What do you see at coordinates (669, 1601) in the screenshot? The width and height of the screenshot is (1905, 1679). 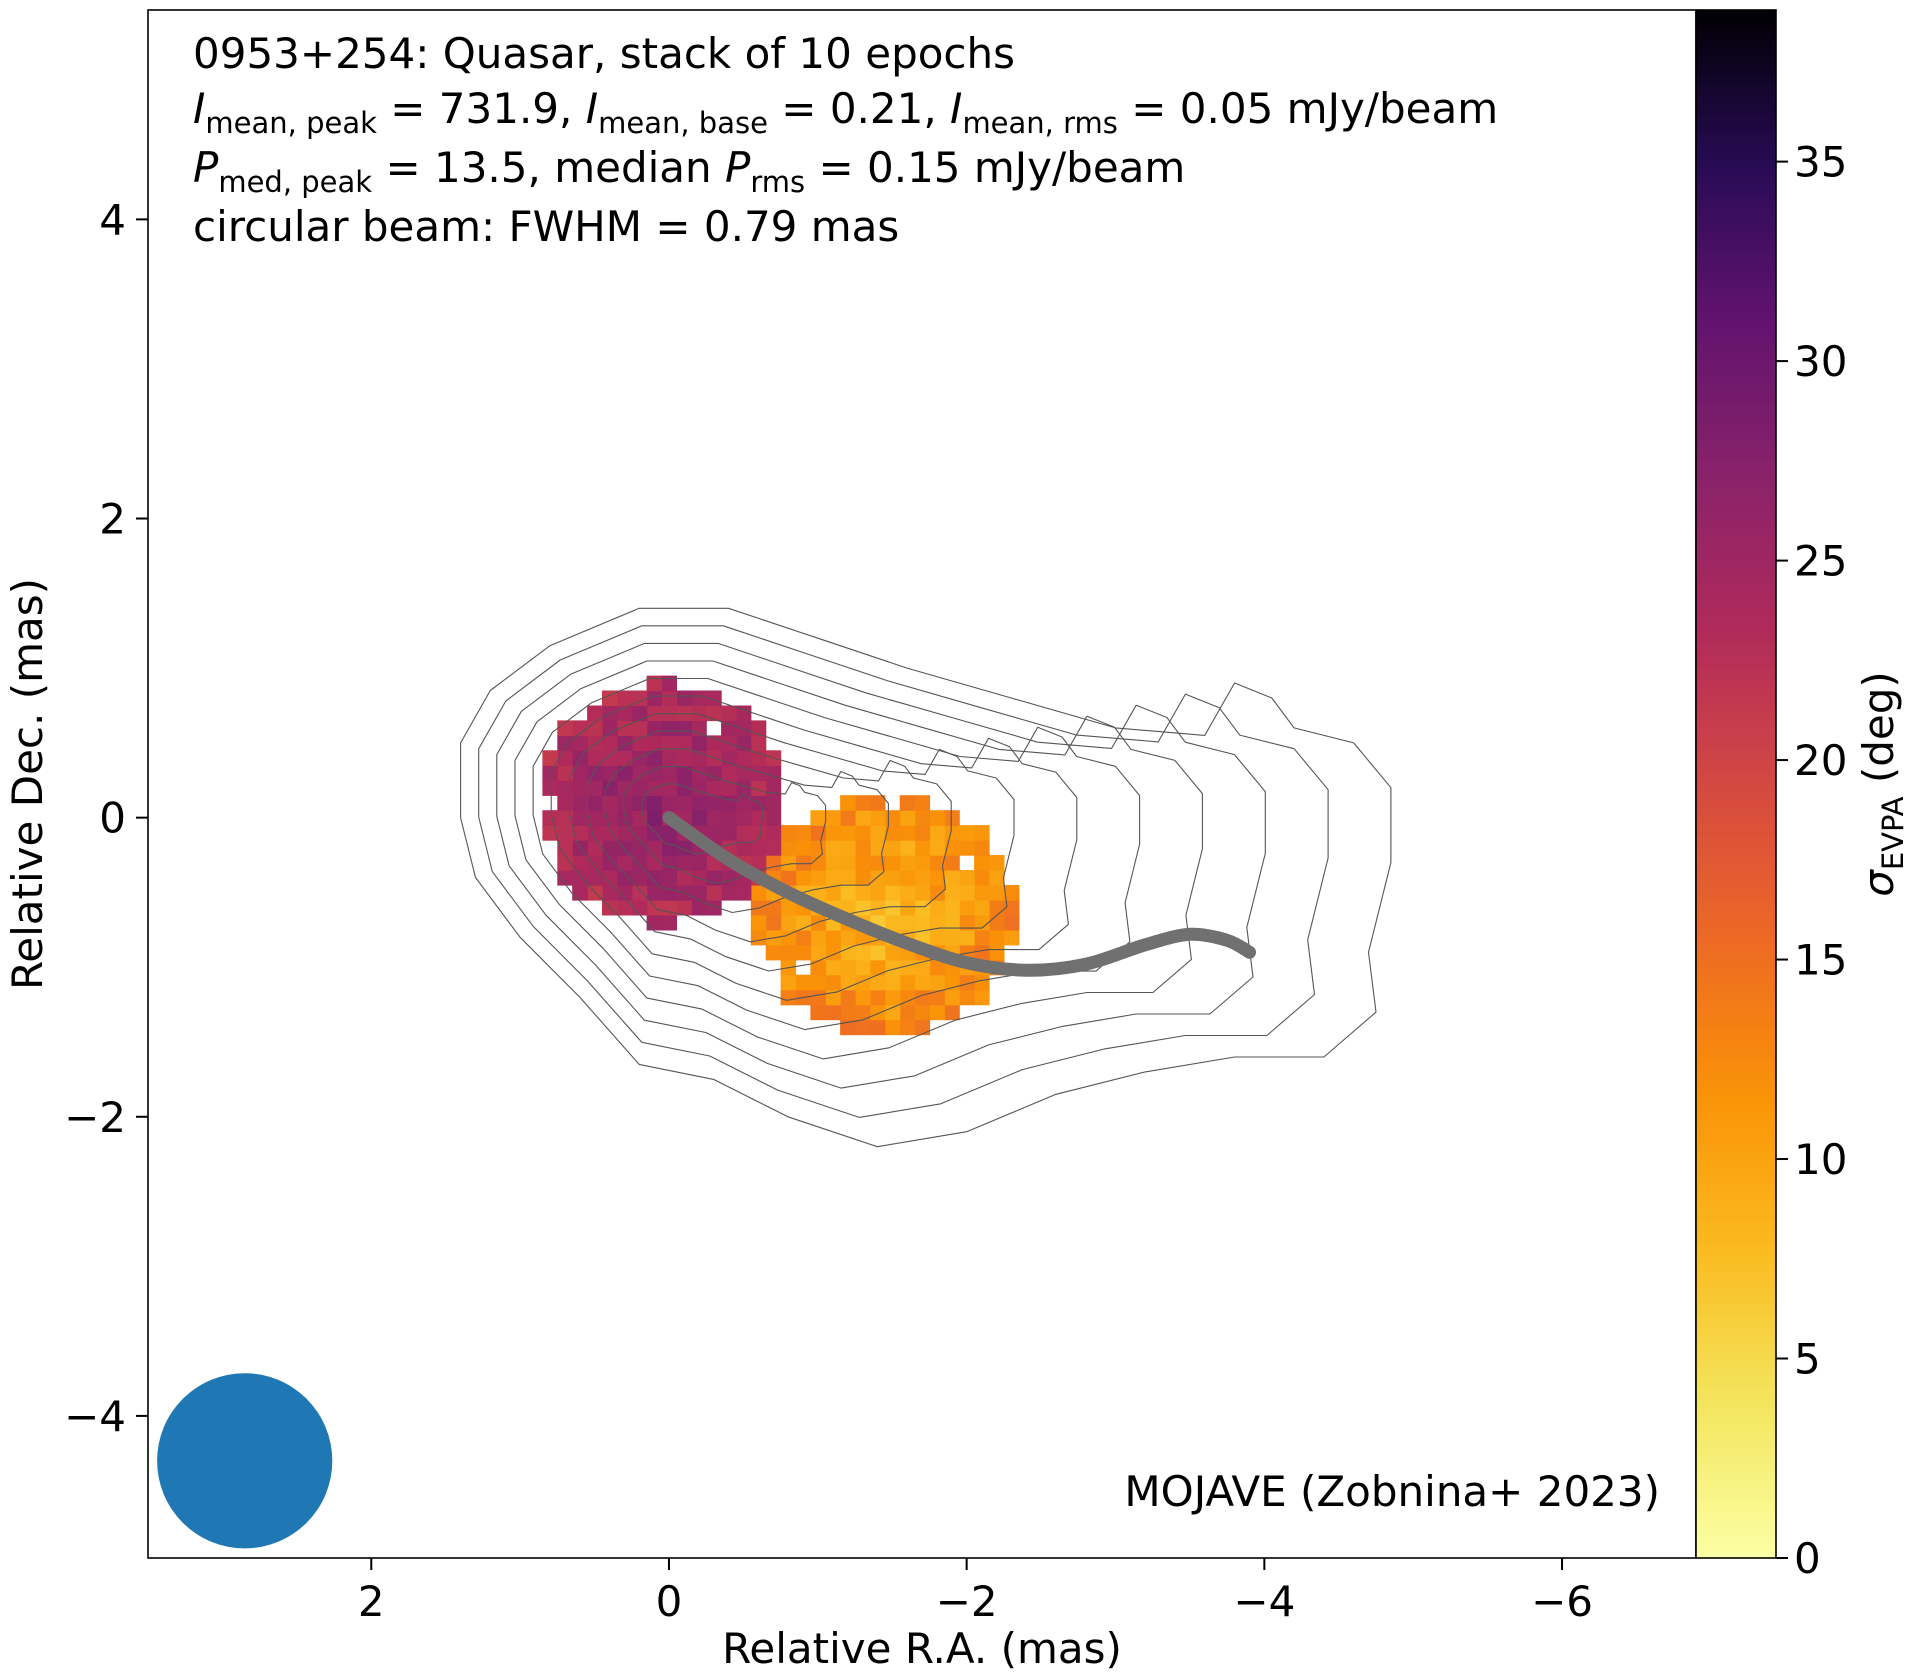 I see `x-tick-label: 0` at bounding box center [669, 1601].